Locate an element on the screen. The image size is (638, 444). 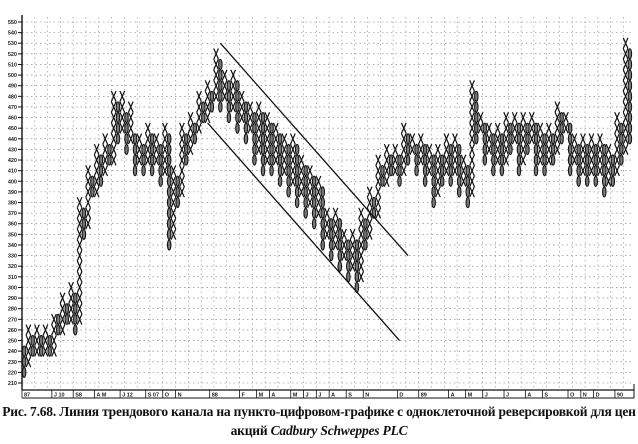
y-tick-label: 540 is located at coordinates (12, 34).